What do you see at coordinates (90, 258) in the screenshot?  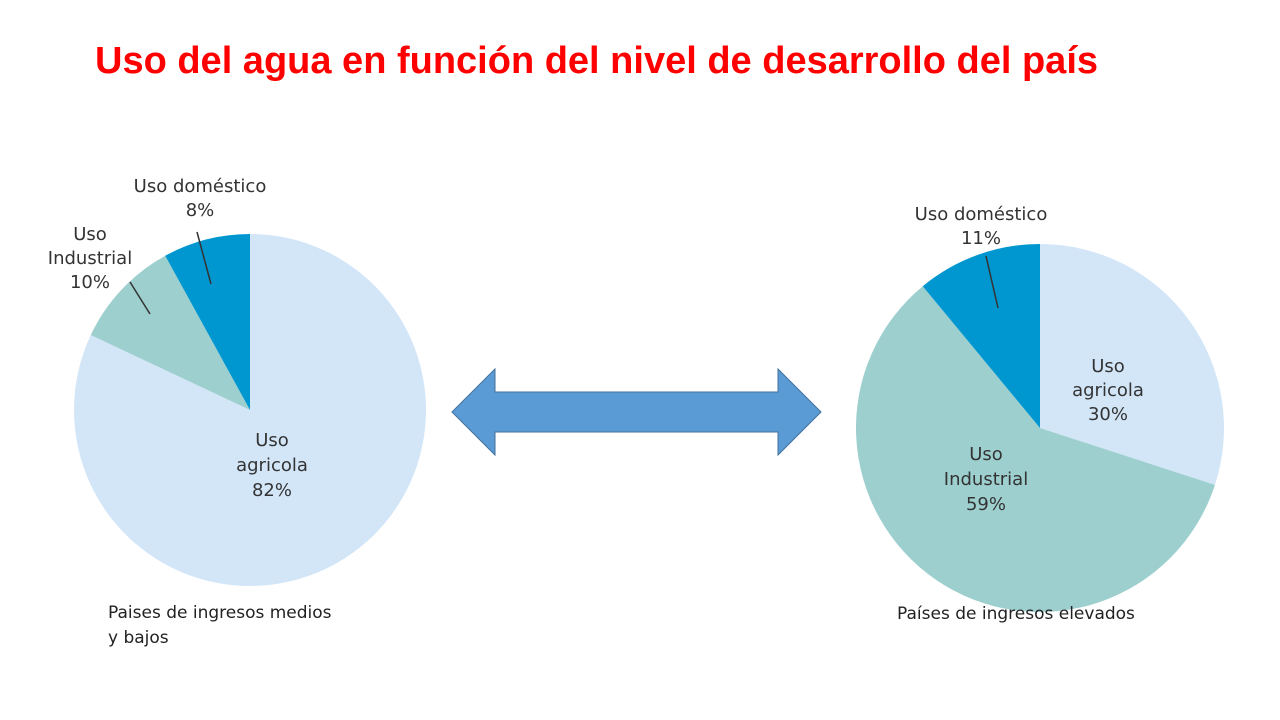 I see `slice-label: Uso Industrial 10%` at bounding box center [90, 258].